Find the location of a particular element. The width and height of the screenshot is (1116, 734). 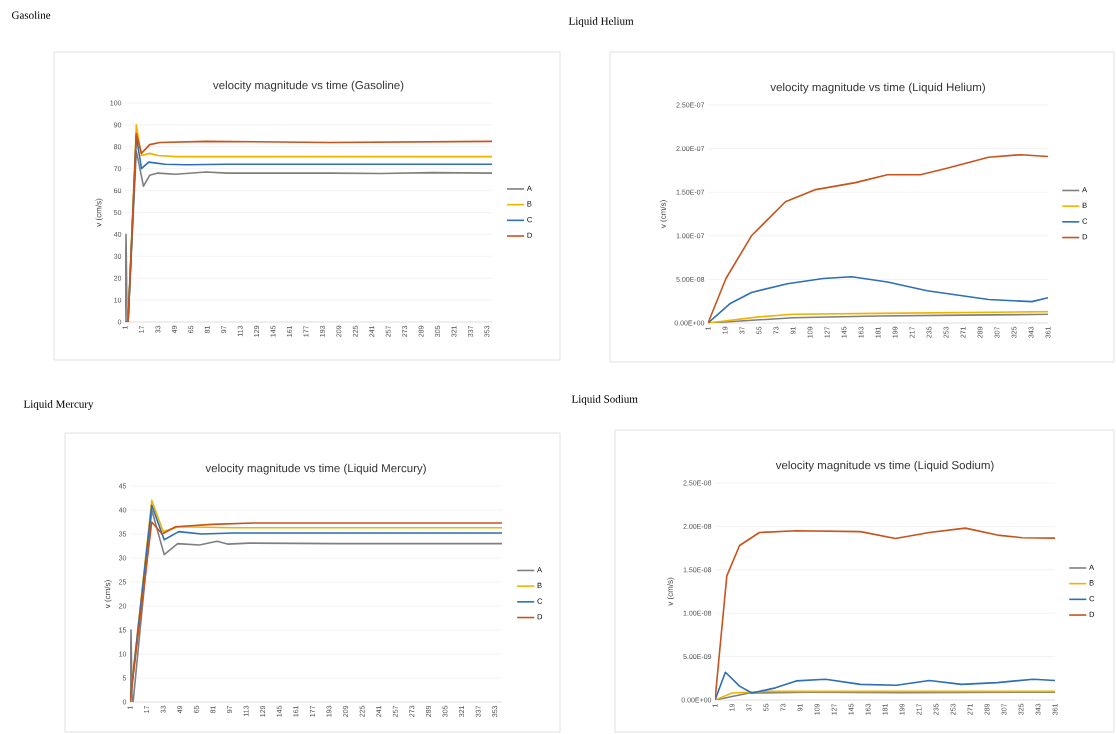

chart-title: velocity magnitude vs time (Liquid Sodium) is located at coordinates (884, 466).